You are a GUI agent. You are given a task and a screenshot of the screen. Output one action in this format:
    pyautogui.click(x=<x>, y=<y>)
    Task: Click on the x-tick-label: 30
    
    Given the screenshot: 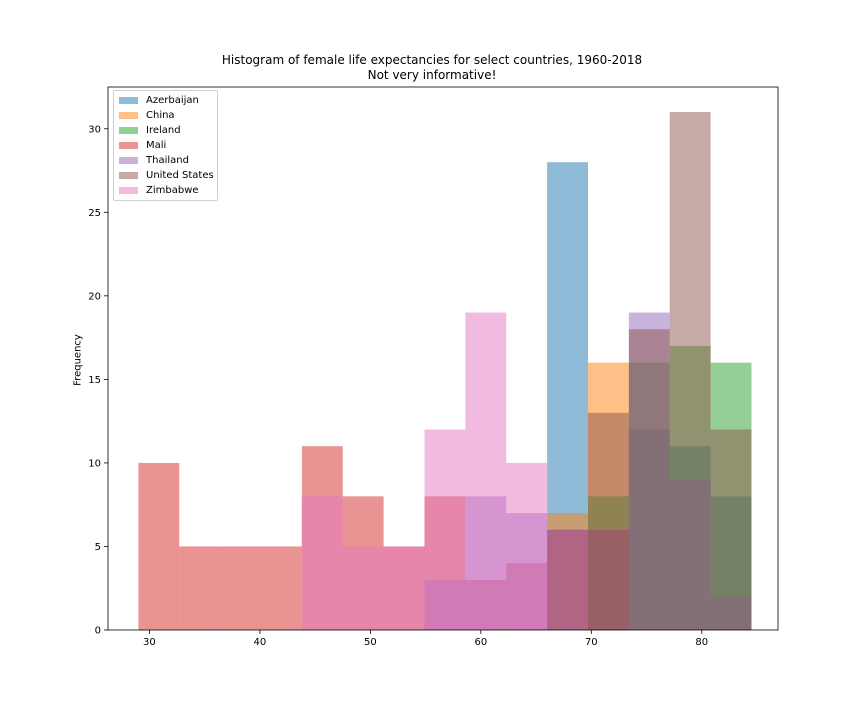 What is the action you would take?
    pyautogui.click(x=149, y=642)
    